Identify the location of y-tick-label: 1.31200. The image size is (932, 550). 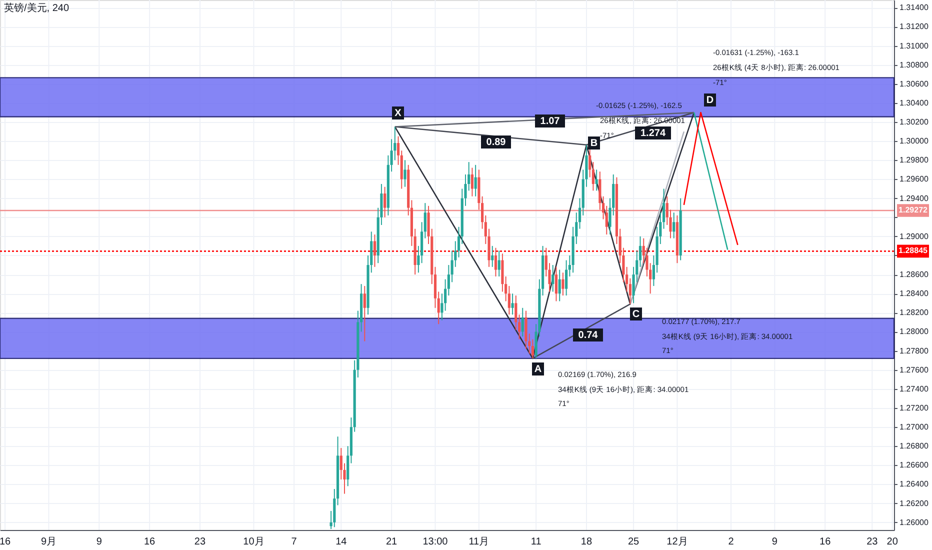
(914, 27).